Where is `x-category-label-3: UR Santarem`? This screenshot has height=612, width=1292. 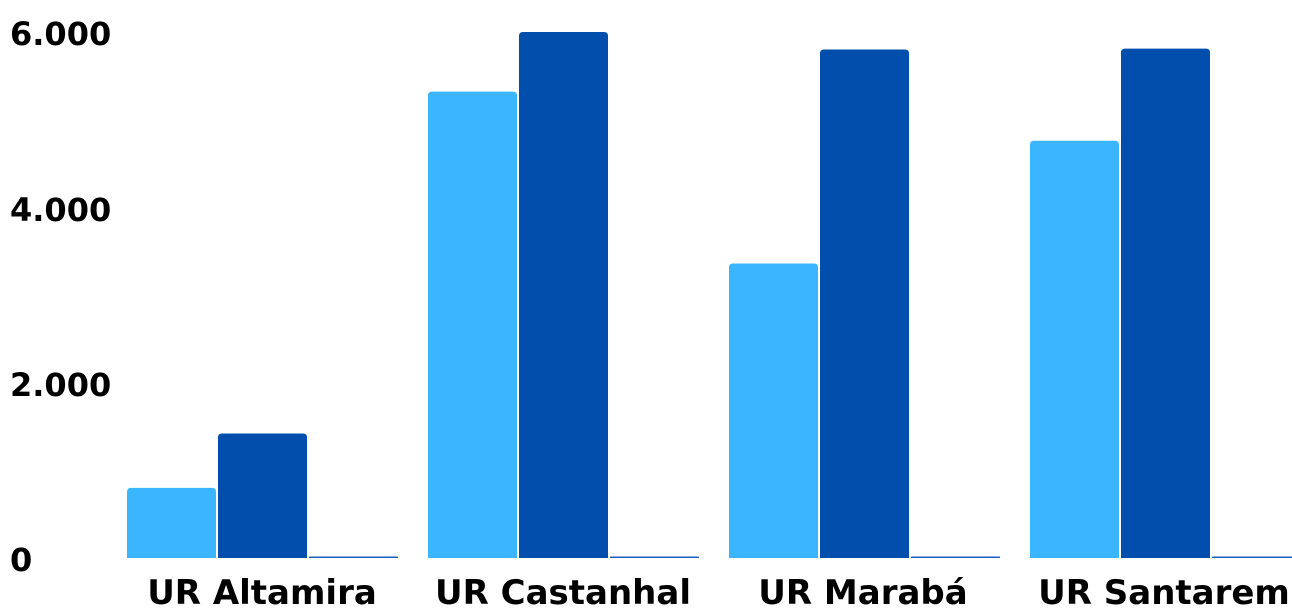
x-category-label-3: UR Santarem is located at coordinates (1164, 592).